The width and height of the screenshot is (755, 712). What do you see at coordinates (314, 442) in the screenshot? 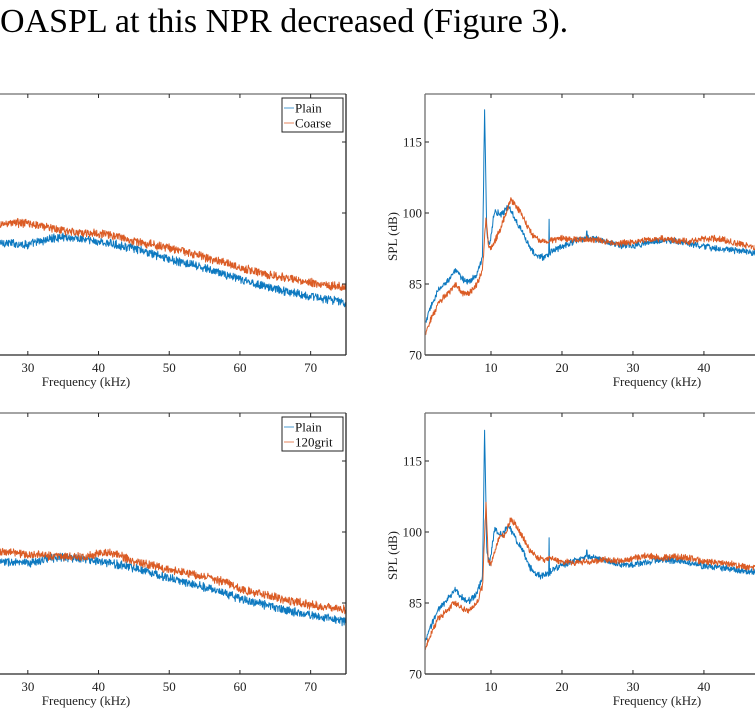
I see `legend-entry: 120grit` at bounding box center [314, 442].